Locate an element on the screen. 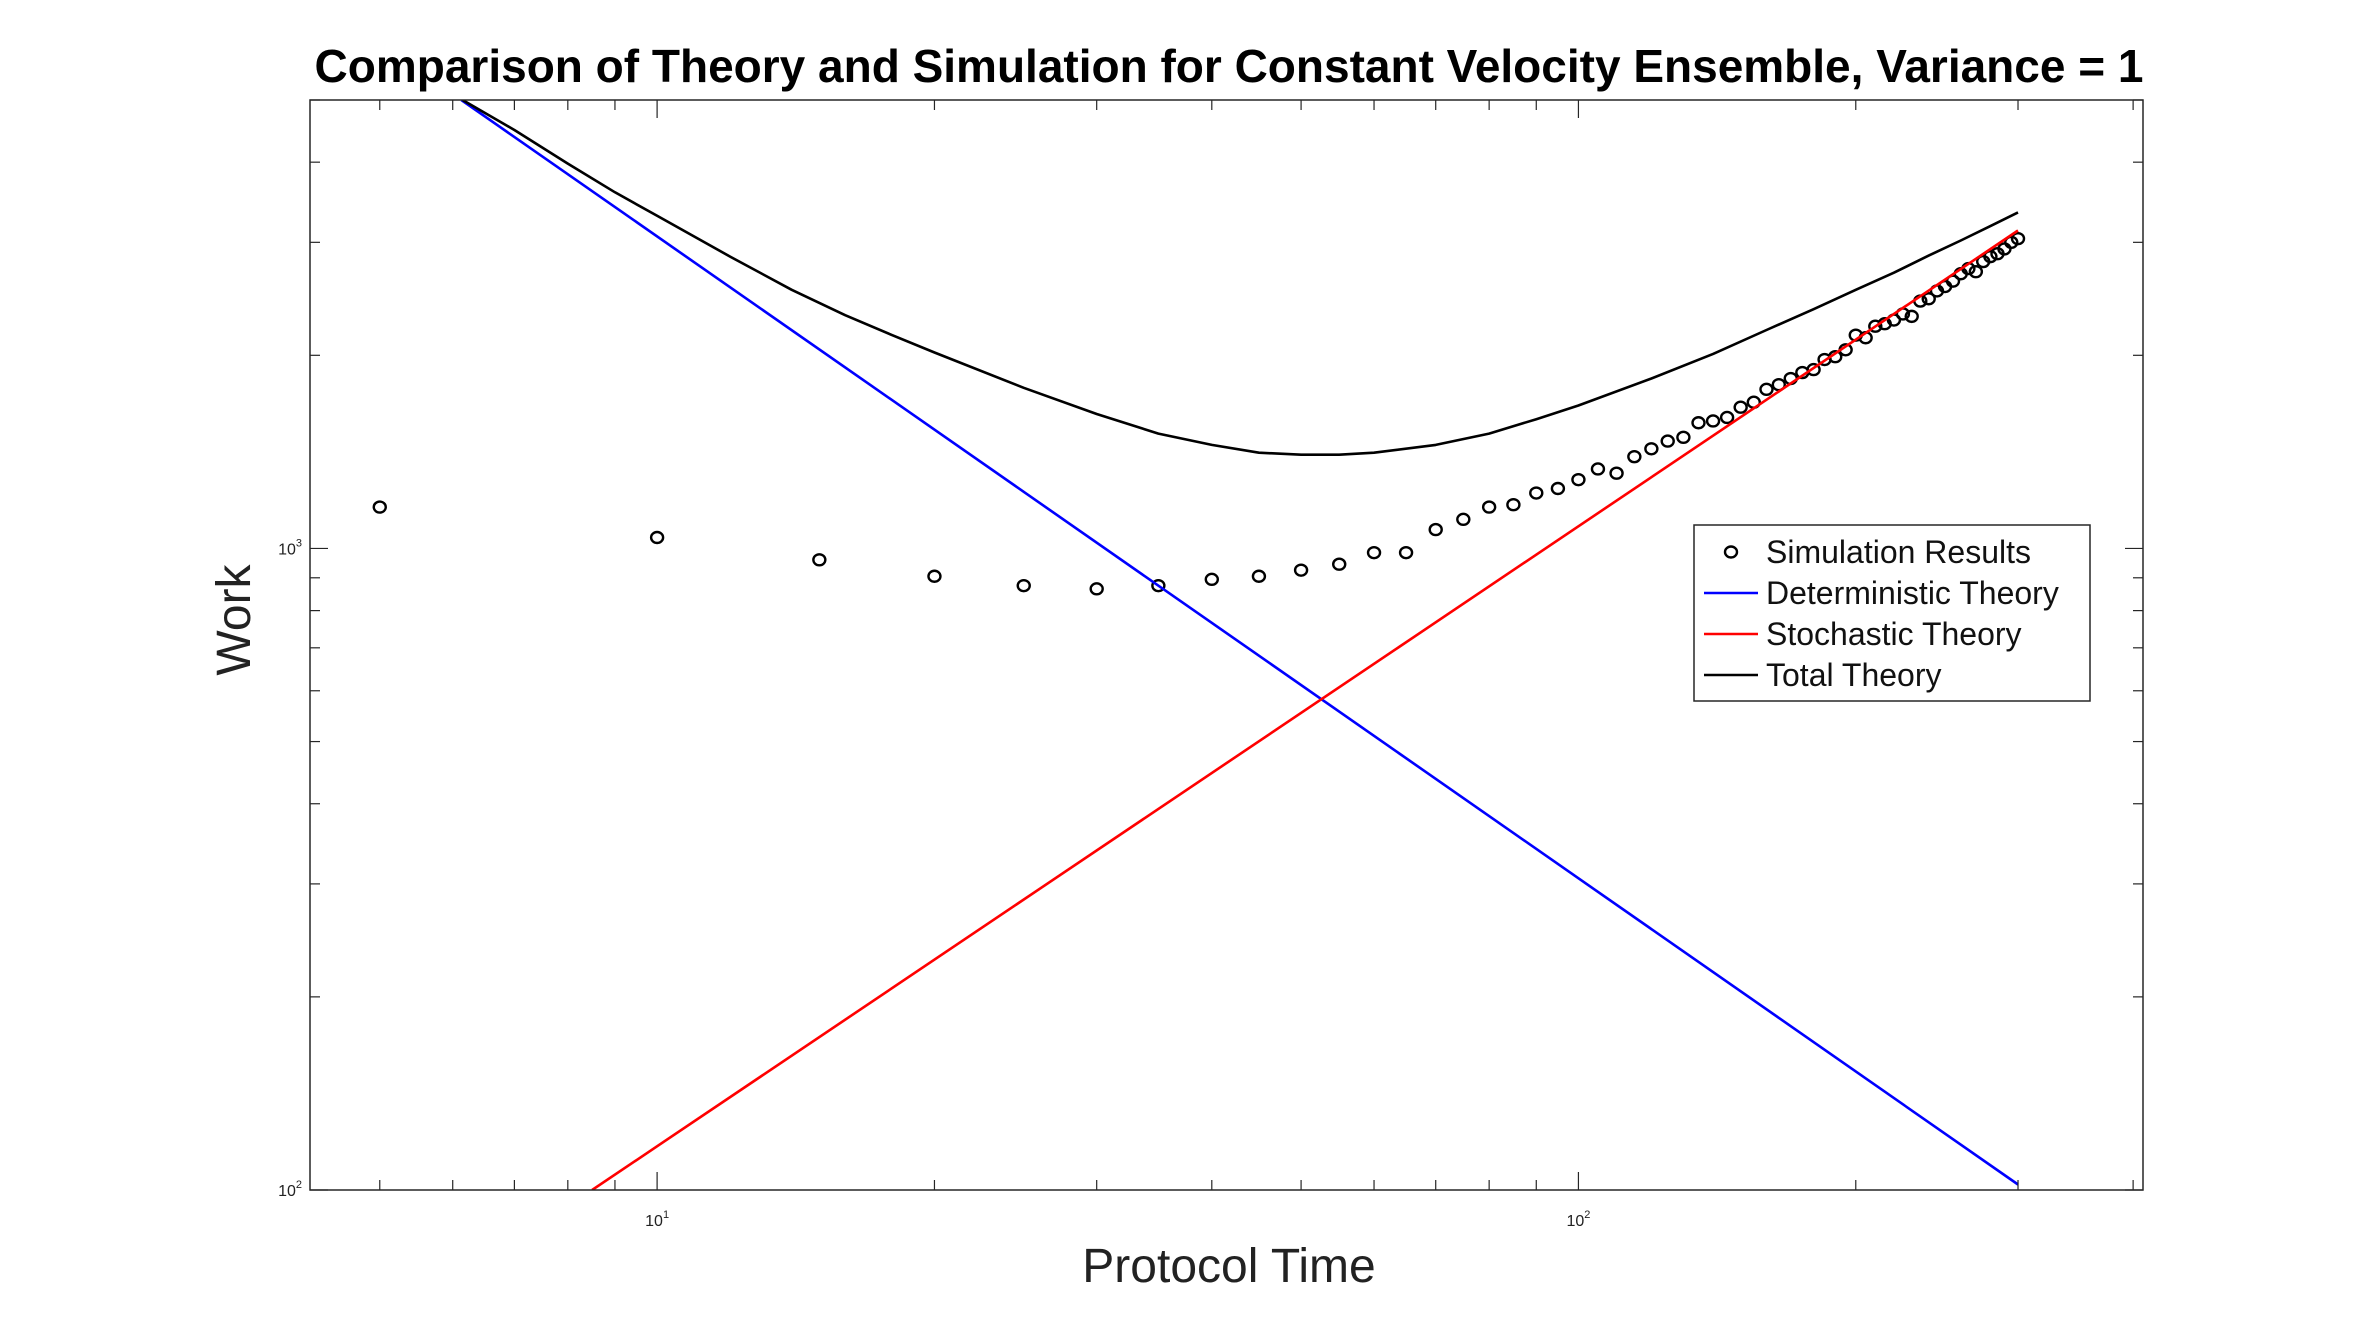 This screenshot has height=1332, width=2358. x-tick-label: 10² is located at coordinates (1578, 1219).